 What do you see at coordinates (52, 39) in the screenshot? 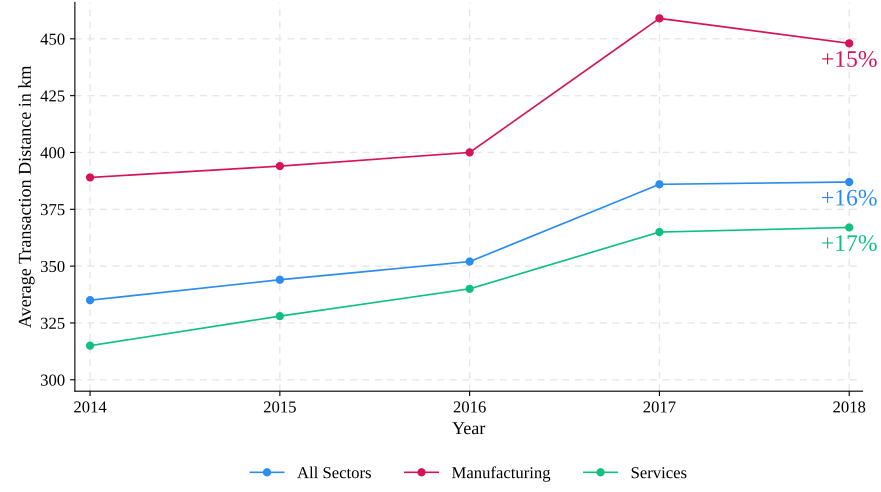
I see `y-tick-label: 450` at bounding box center [52, 39].